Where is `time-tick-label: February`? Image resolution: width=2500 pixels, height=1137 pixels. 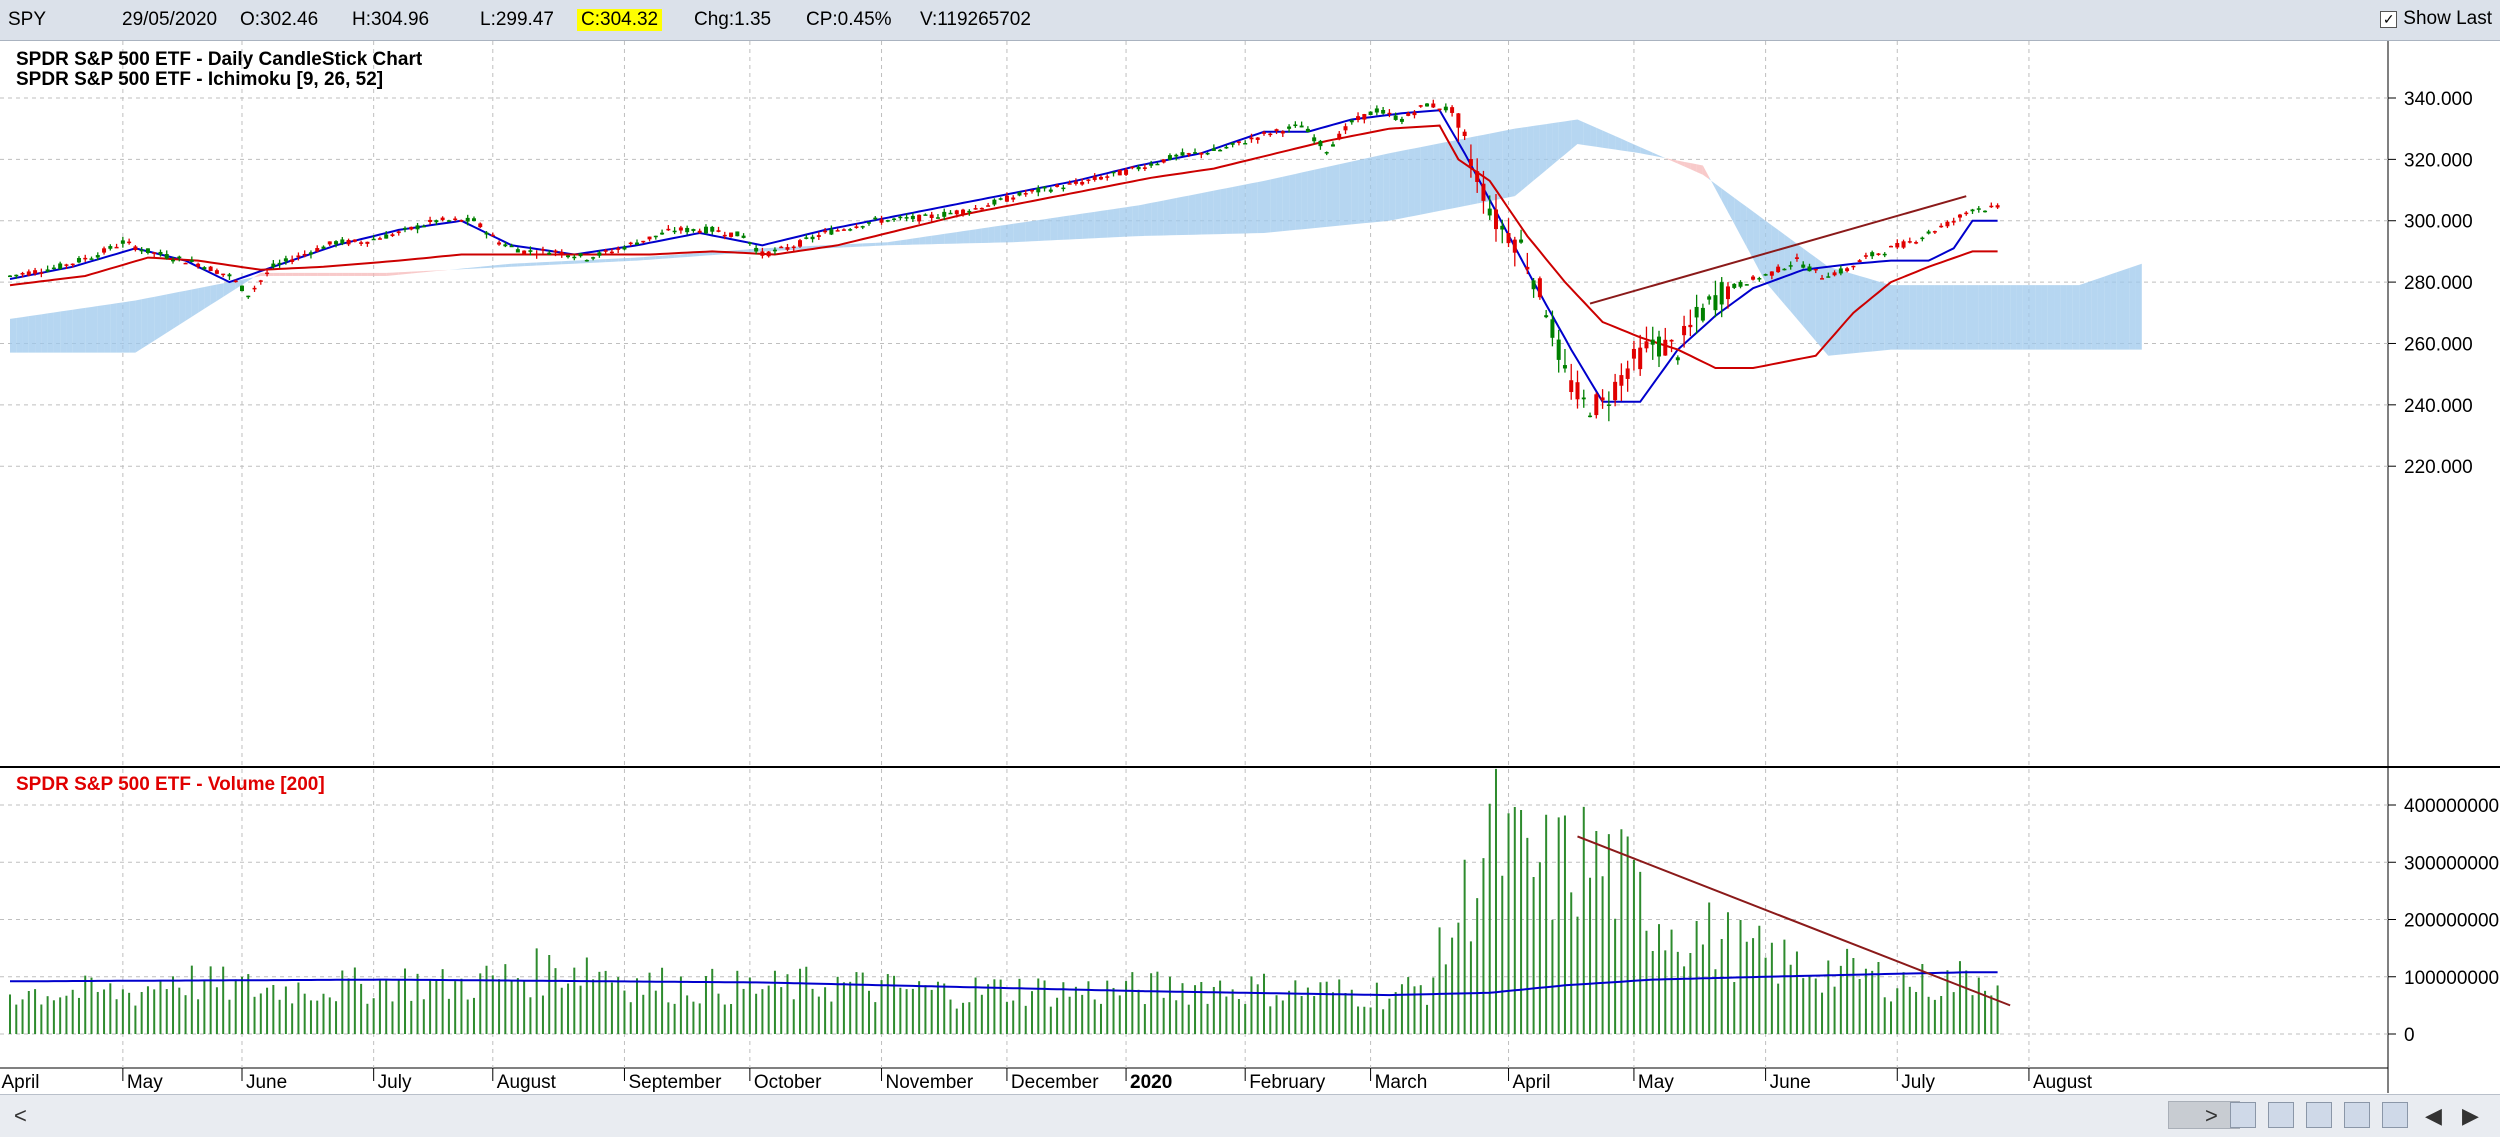 time-tick-label: February is located at coordinates (1287, 1082).